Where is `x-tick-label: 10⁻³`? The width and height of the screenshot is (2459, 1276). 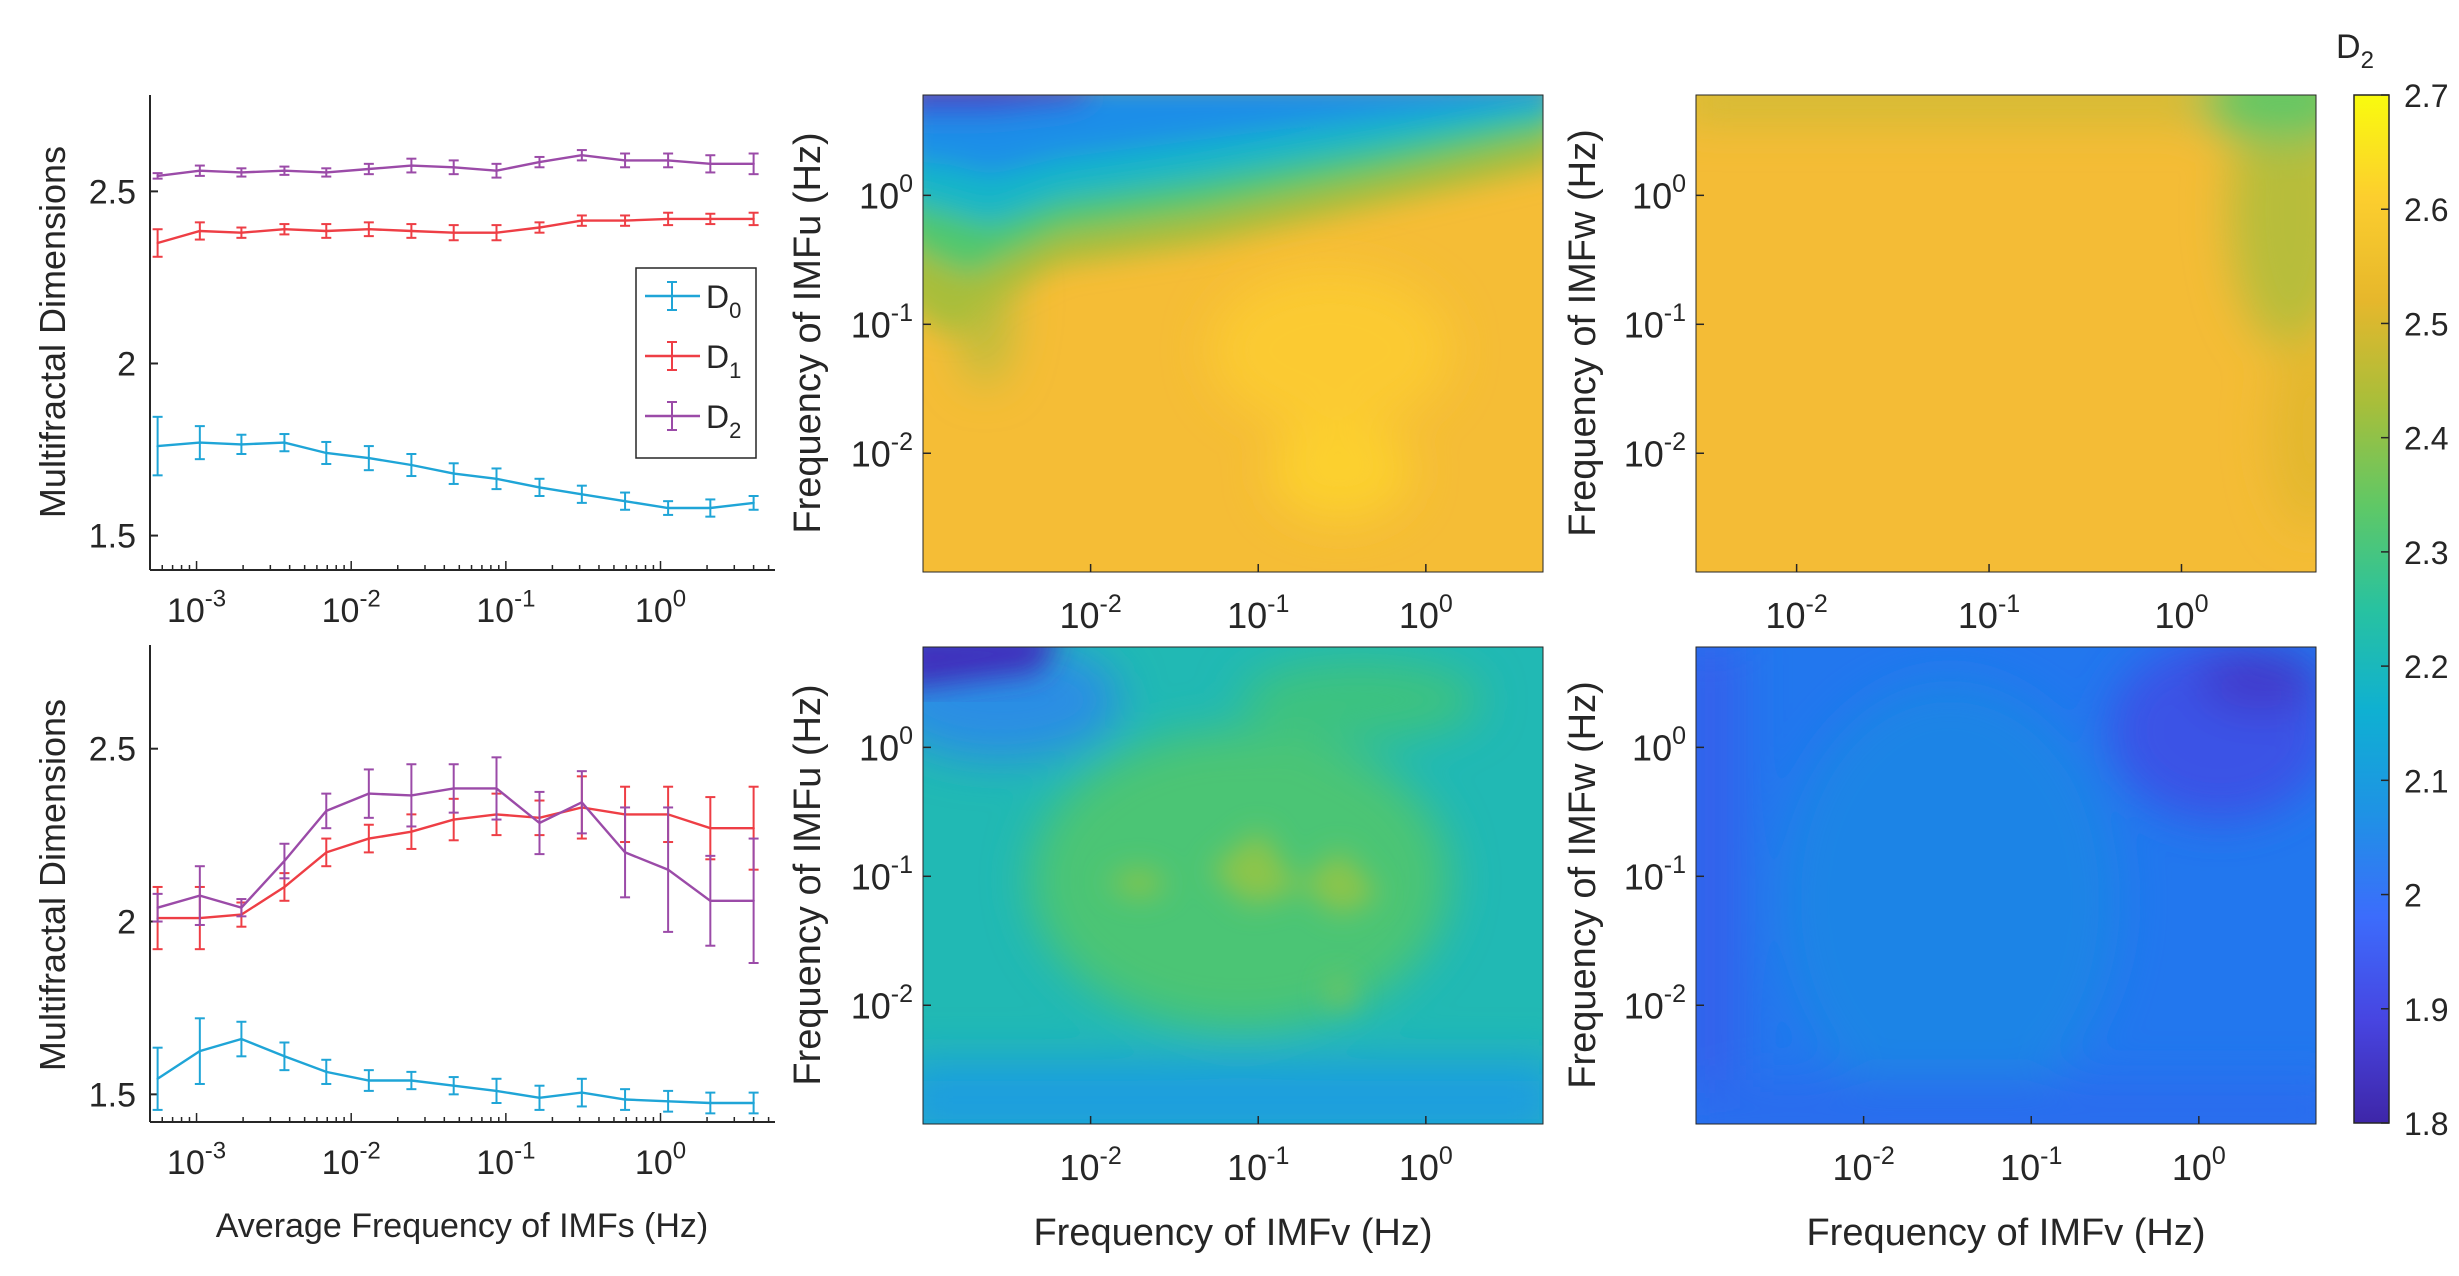 x-tick-label: 10⁻³ is located at coordinates (196, 608).